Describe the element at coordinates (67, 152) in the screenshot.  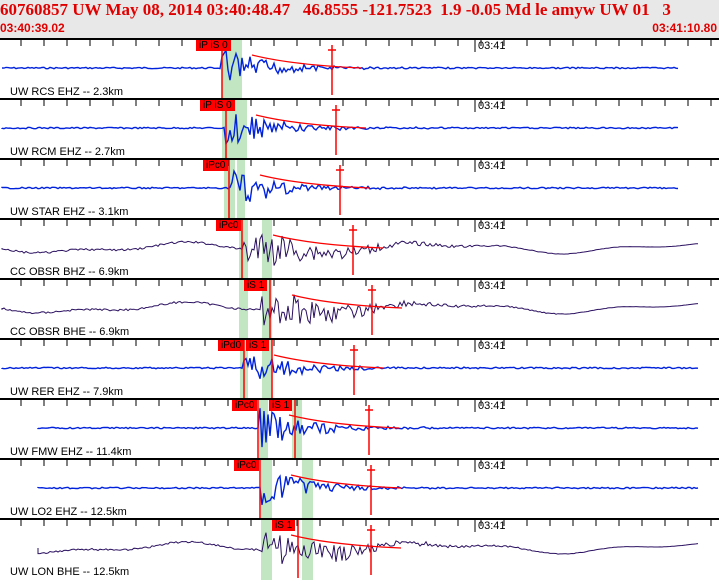
I see `station-label: UW RCM EHZ -- 2.7km` at that location.